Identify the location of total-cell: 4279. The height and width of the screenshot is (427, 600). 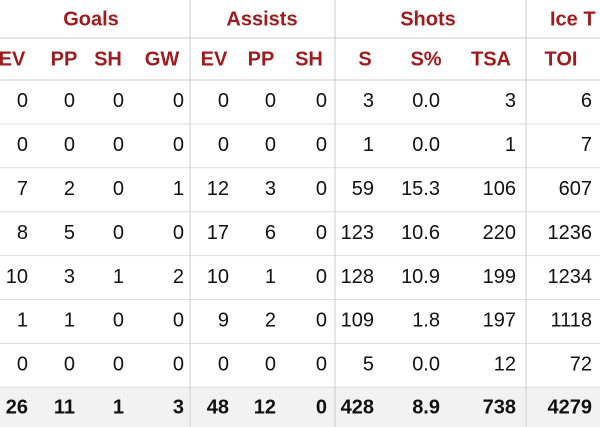
(570, 407).